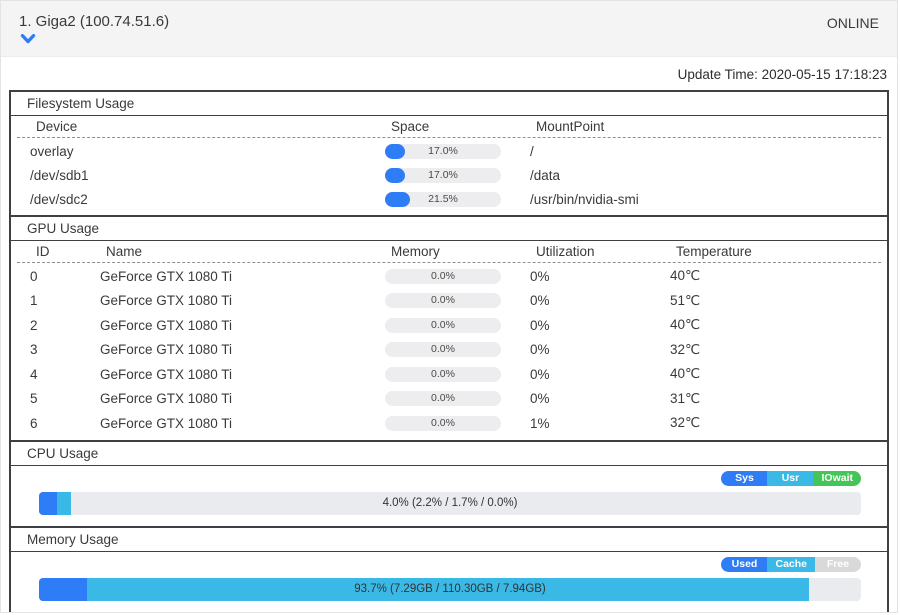  I want to click on filesystem-header-row: Device Space MountPoint, so click(449, 127).